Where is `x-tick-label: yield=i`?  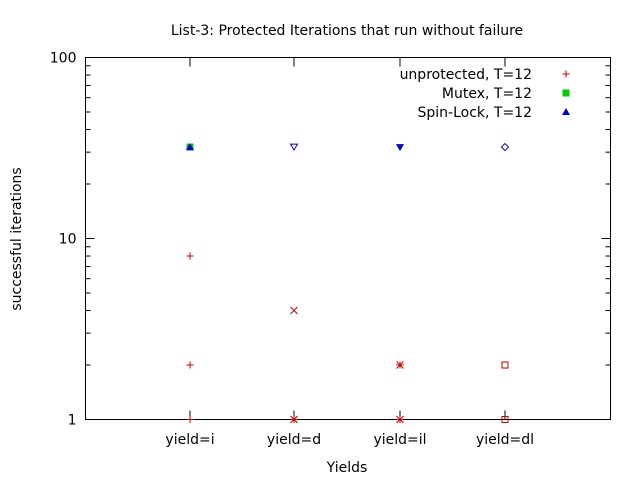
x-tick-label: yield=i is located at coordinates (189, 440).